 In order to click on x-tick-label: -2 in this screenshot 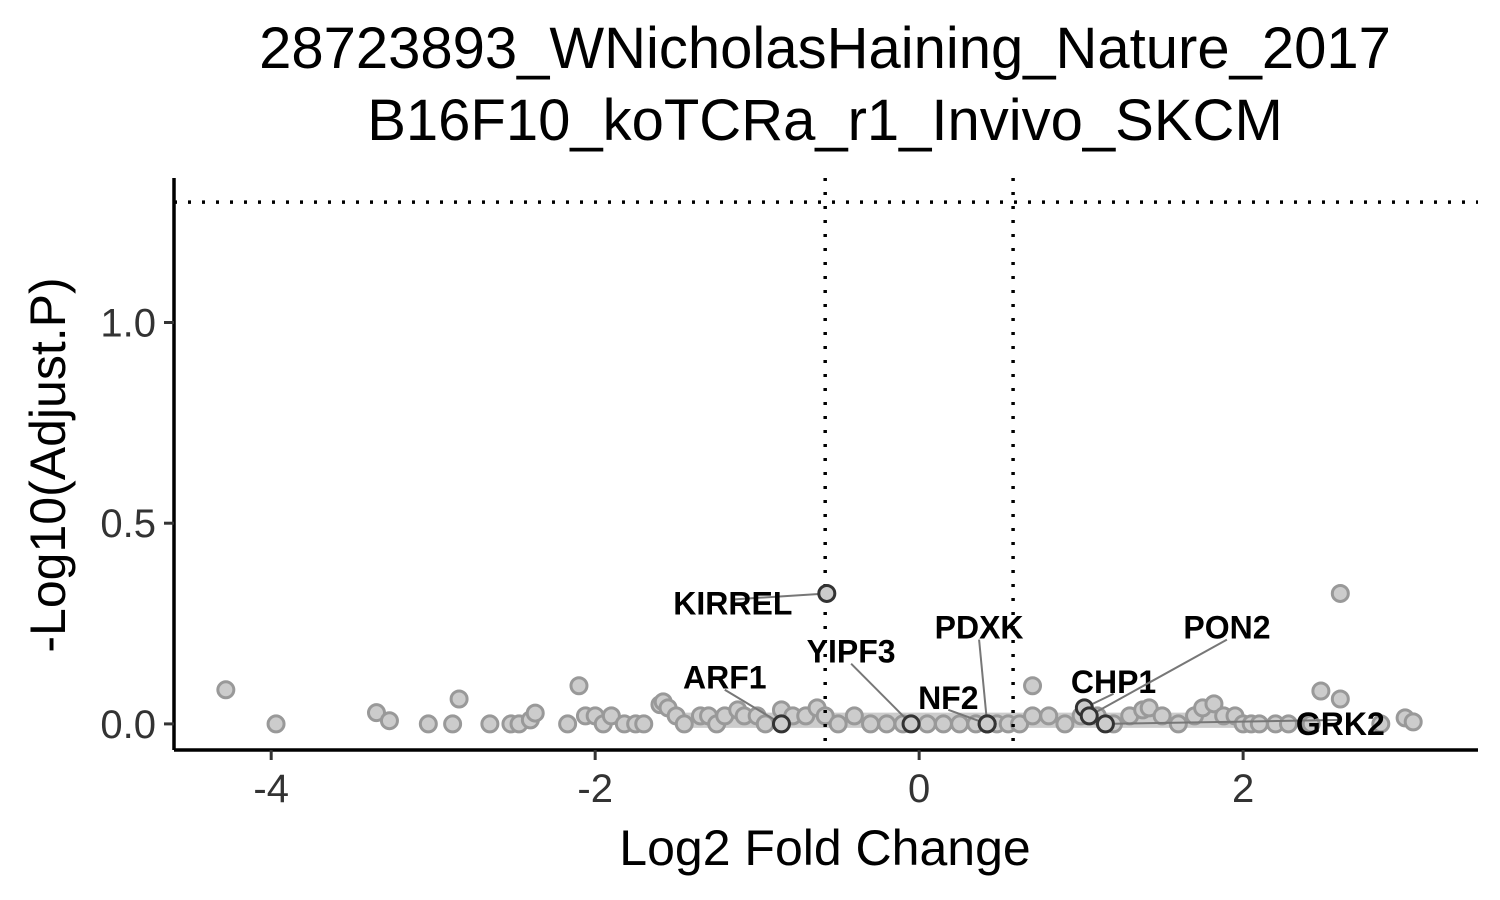, I will do `click(595, 789)`.